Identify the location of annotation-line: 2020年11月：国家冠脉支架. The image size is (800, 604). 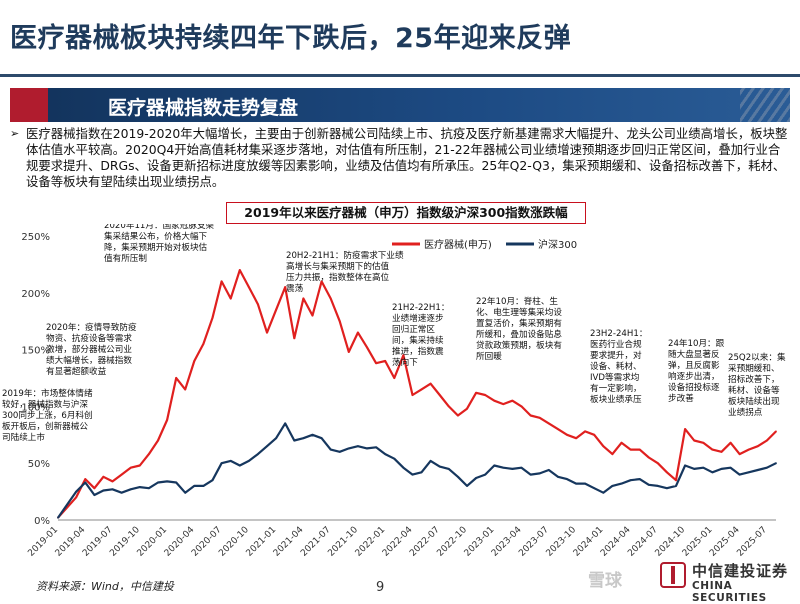
(159, 227).